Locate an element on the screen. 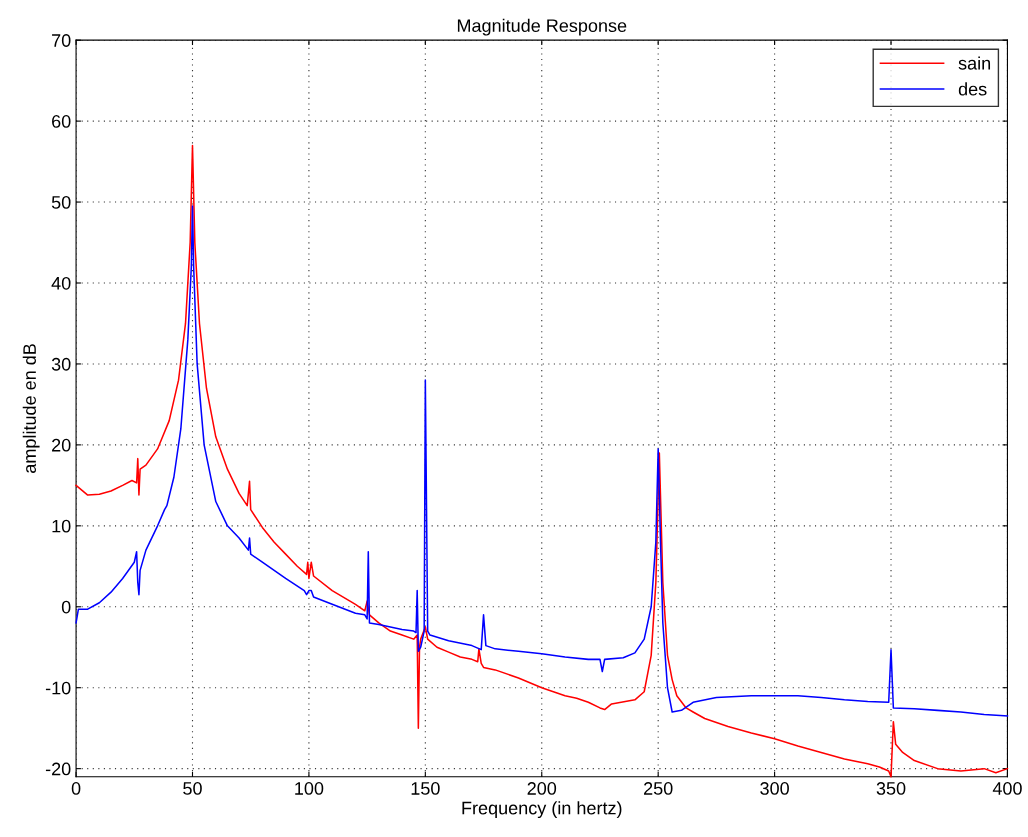 The width and height of the screenshot is (1028, 837). x-tick-label: 350 is located at coordinates (891, 788).